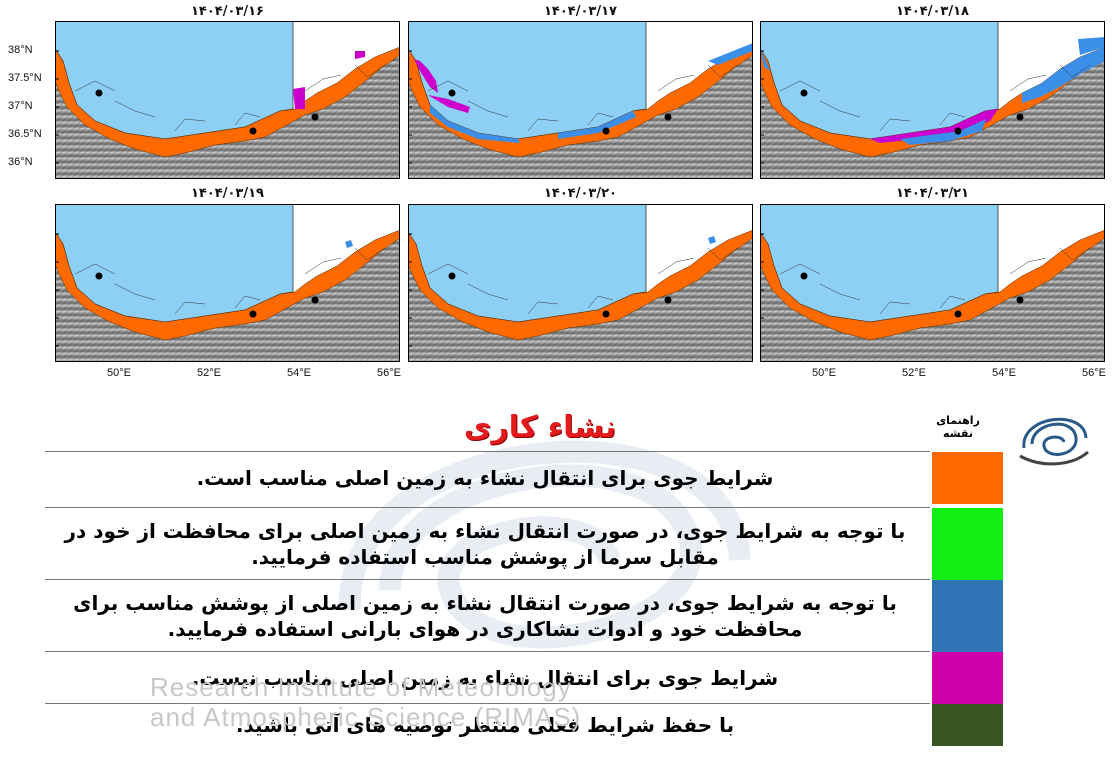 The width and height of the screenshot is (1115, 769). Describe the element at coordinates (20, 106) in the screenshot. I see `y-tick-label: 37°N` at that location.